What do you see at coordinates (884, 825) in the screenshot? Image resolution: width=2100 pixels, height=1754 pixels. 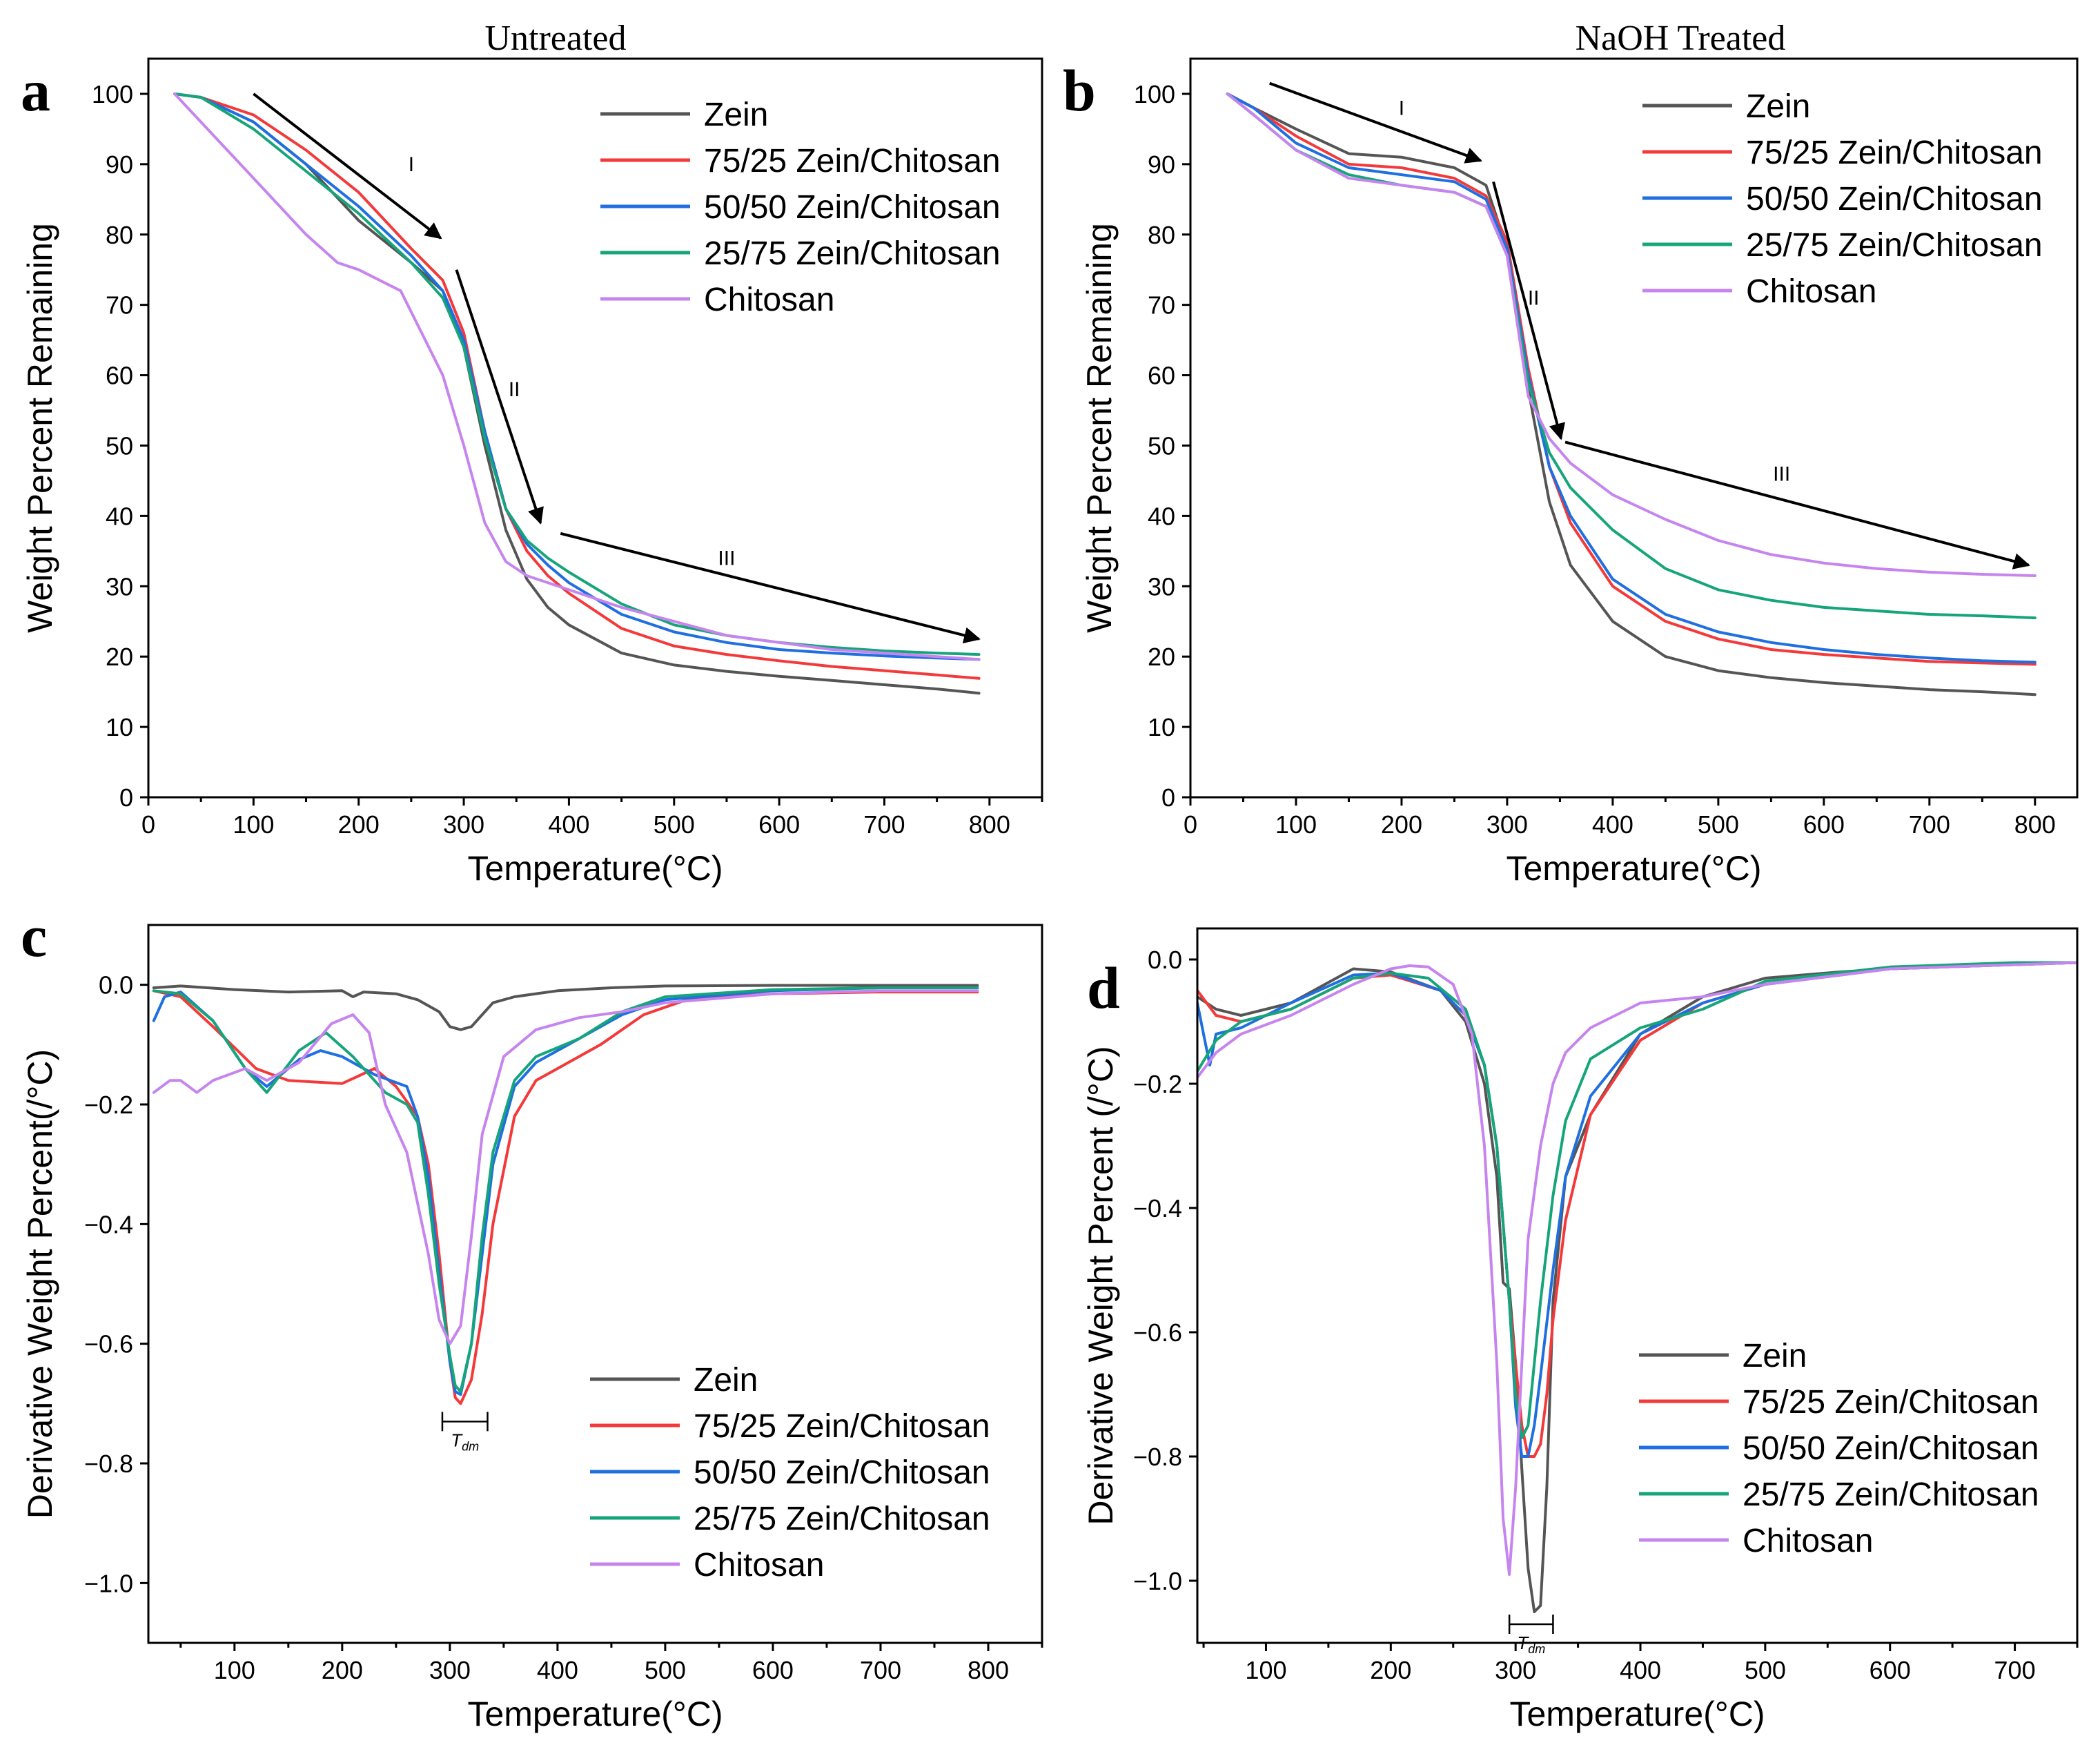 I see `x-tick-label-a: 700` at bounding box center [884, 825].